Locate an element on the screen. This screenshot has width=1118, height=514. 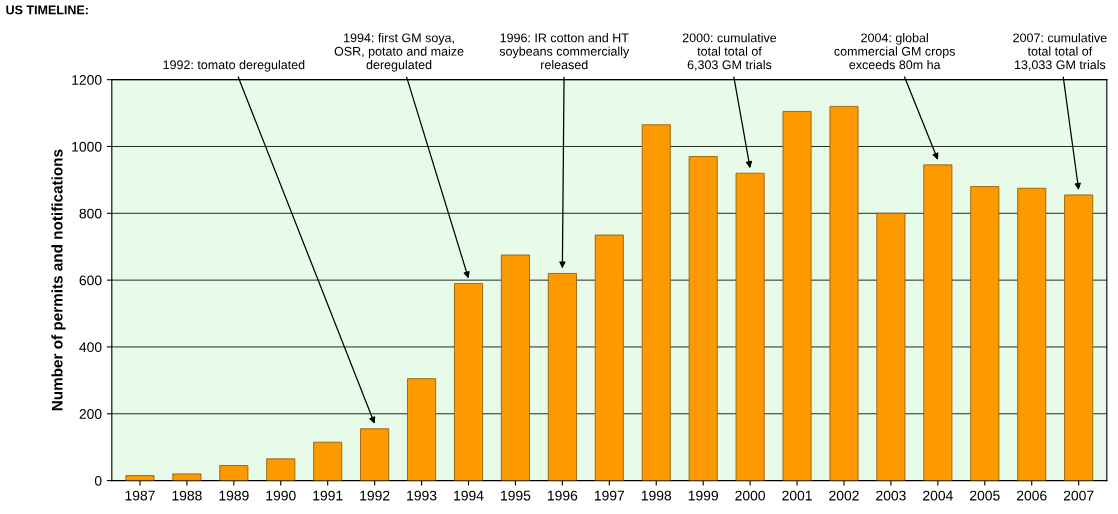
x-tick-label: 1989 is located at coordinates (234, 495).